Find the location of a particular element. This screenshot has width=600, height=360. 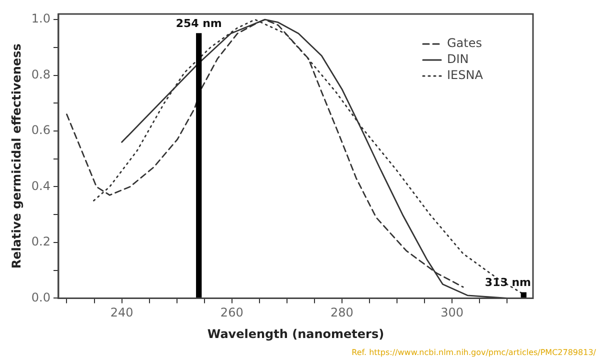

annotation: 313 nm is located at coordinates (508, 282).